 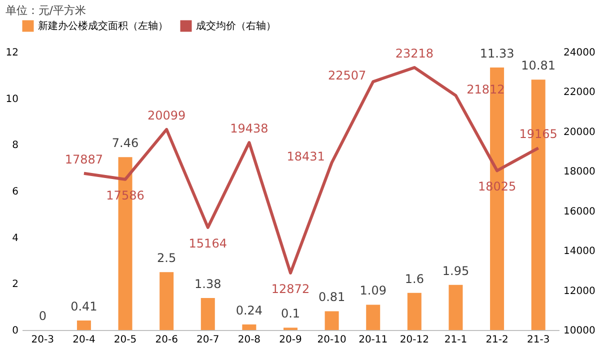 I want to click on data-label: 1.95, so click(x=456, y=271).